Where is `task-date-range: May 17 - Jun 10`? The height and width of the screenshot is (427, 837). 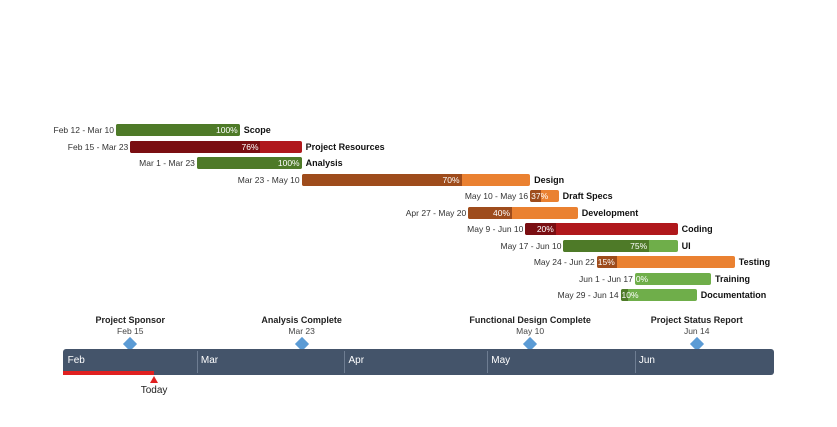
task-date-range: May 17 - Jun 10 is located at coordinates (531, 245).